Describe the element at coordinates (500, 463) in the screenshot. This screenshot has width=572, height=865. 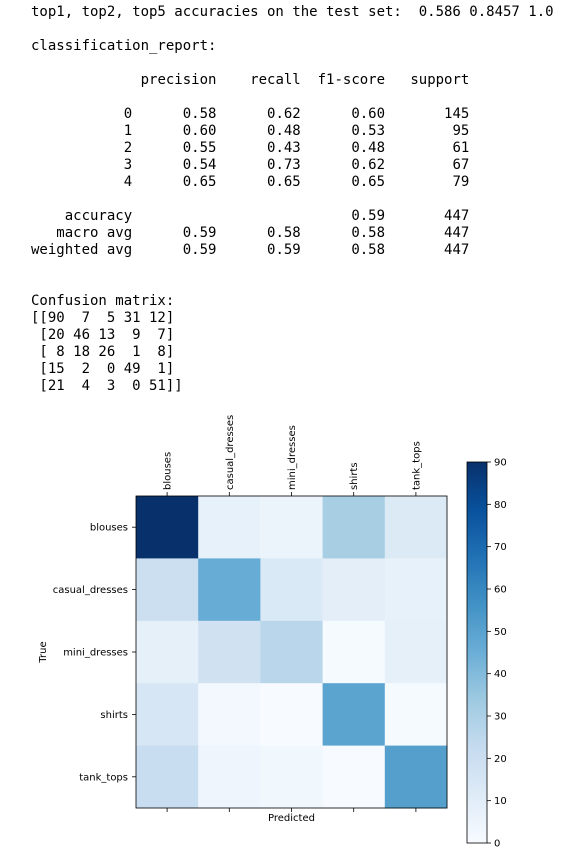
I see `colorbar-tick-label: 90` at that location.